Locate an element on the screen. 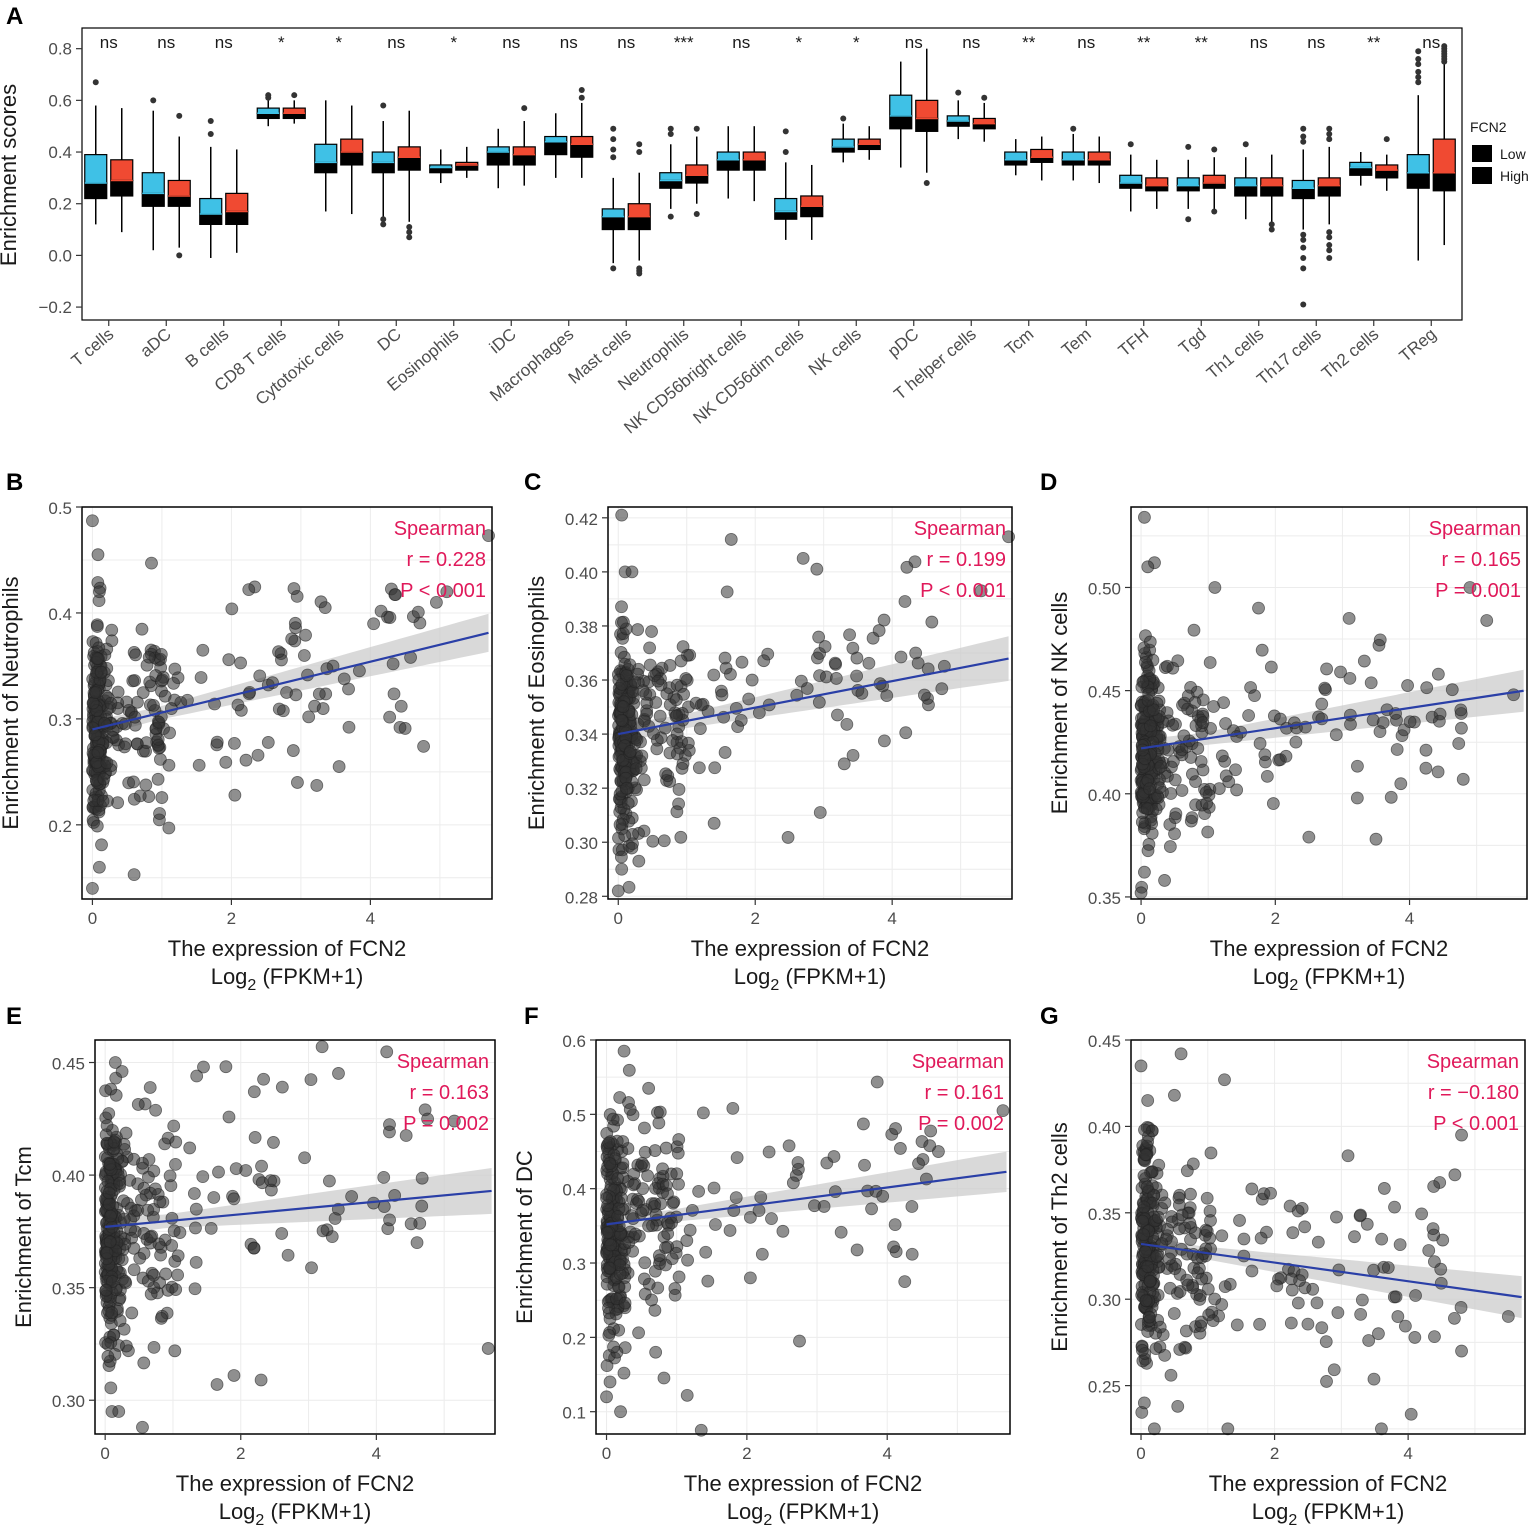 The height and width of the screenshot is (1531, 1535). box-group-macrophages: ns is located at coordinates (569, 105).